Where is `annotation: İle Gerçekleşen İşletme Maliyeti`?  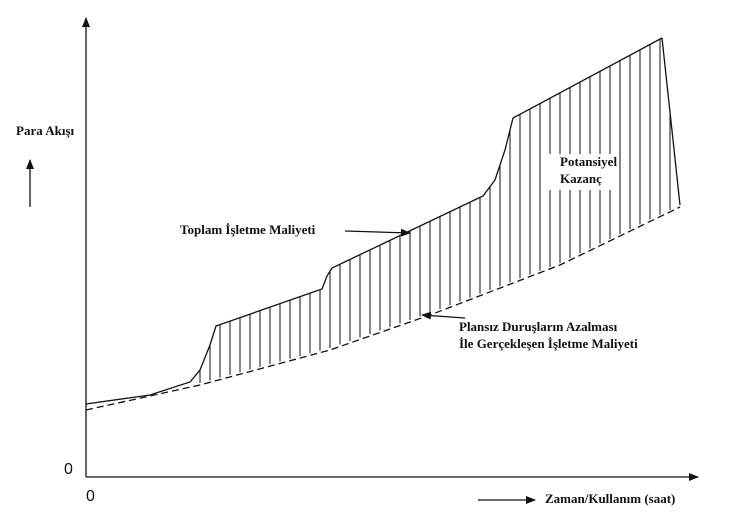 annotation: İle Gerçekleşen İşletme Maliyeti is located at coordinates (548, 343).